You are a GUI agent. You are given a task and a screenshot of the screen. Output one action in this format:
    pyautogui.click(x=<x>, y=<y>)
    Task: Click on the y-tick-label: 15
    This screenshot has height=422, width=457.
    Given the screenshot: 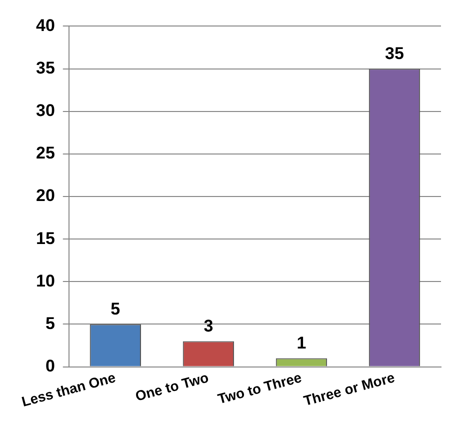 What is the action you would take?
    pyautogui.click(x=45, y=238)
    